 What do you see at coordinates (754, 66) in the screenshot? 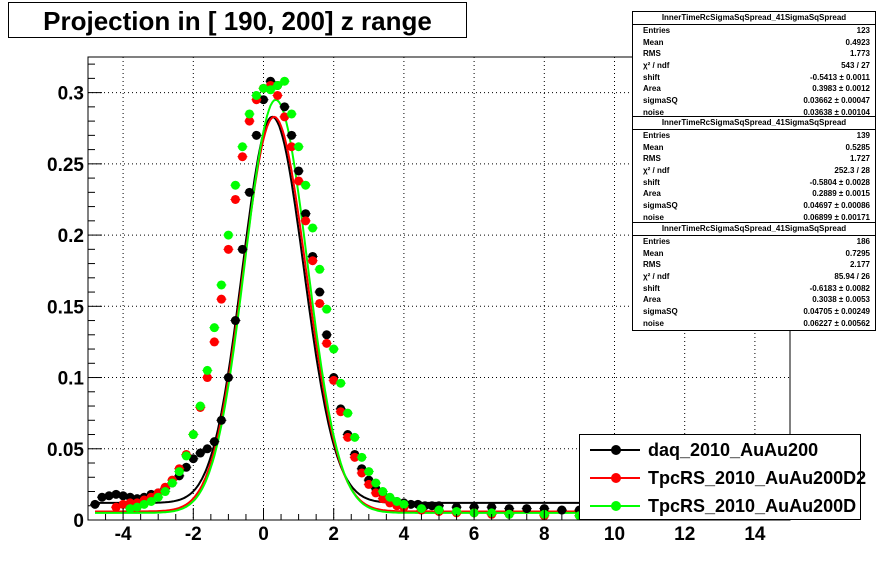
I see `stats-row: χ² / ndf 543 / 27` at bounding box center [754, 66].